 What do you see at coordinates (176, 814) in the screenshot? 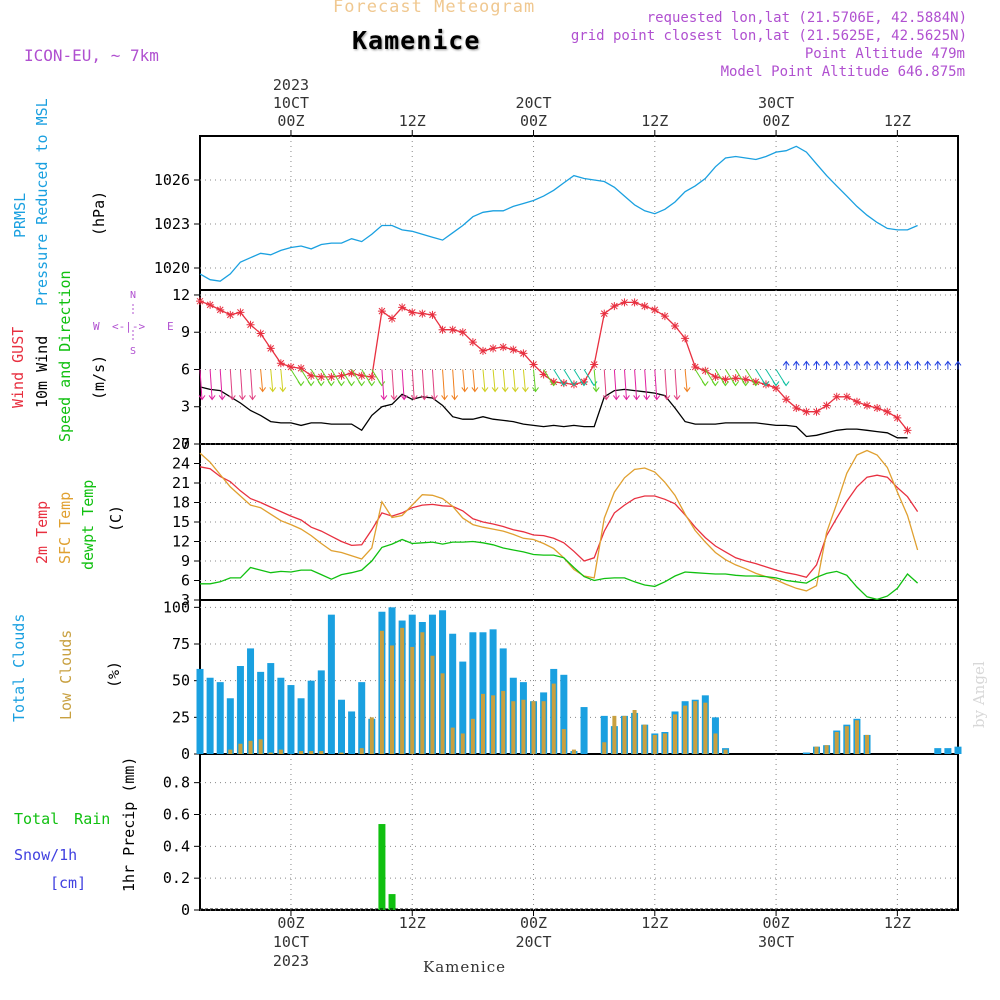
I see `precip-ytick-label: 0.6` at bounding box center [176, 814].